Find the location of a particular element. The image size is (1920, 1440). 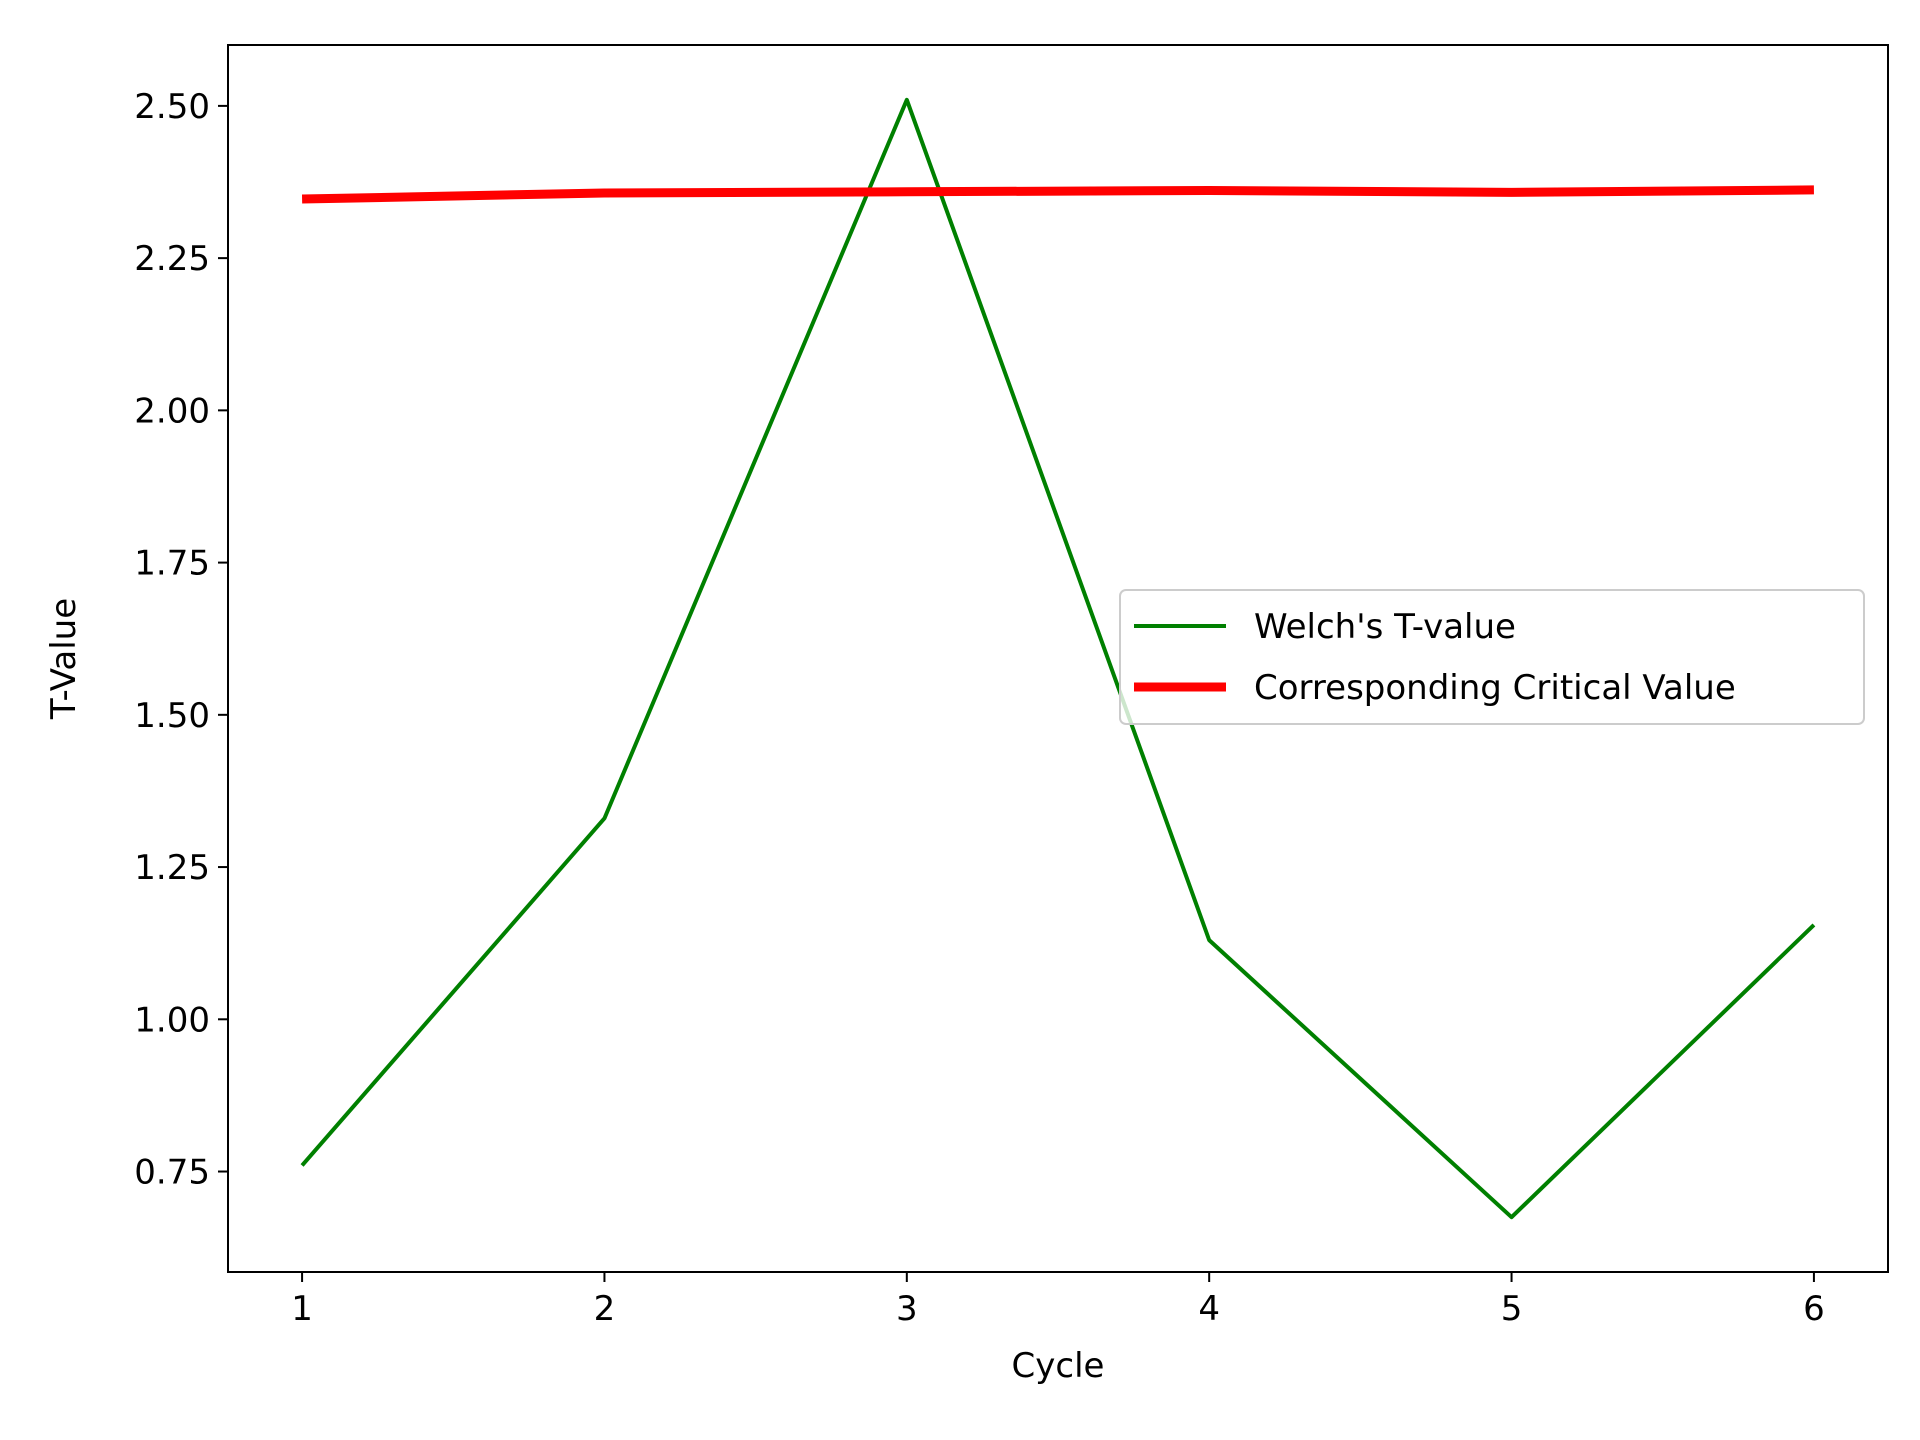

x-axis-label: Cycle is located at coordinates (1058, 1366).